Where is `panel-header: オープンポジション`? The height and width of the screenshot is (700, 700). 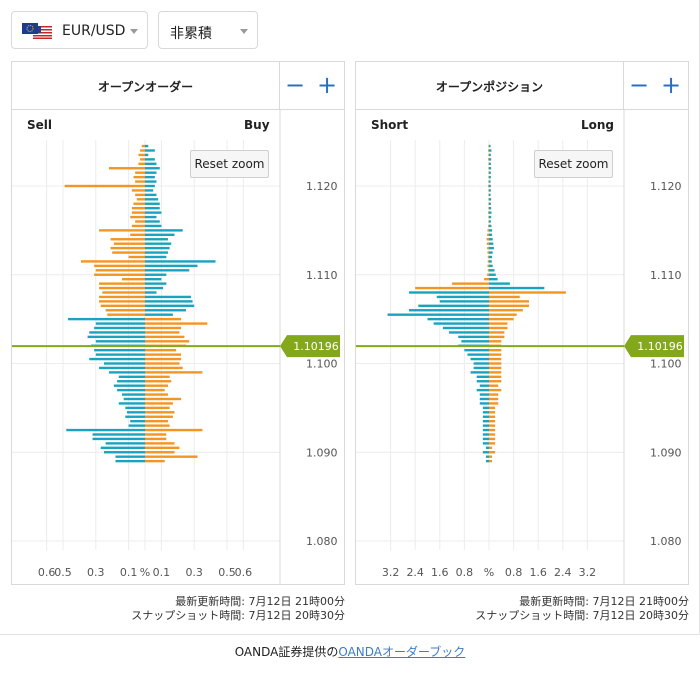
panel-header: オープンポジション is located at coordinates (490, 86).